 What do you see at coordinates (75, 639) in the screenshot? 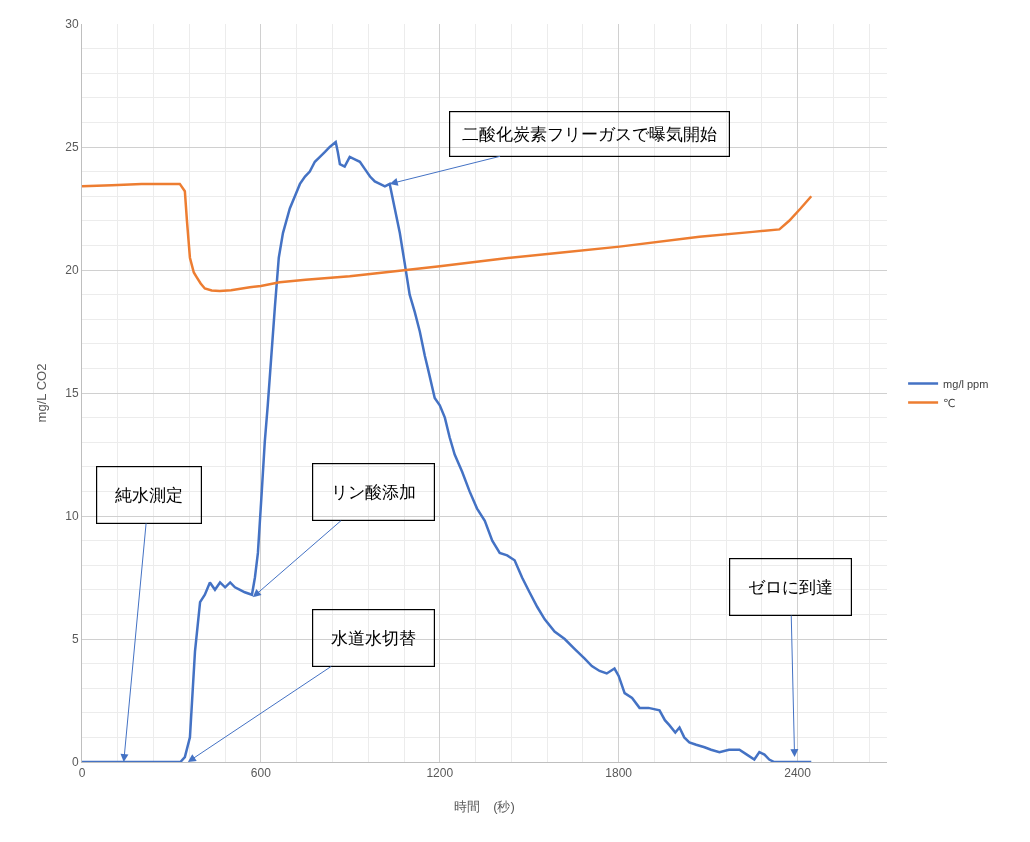
I see `y-tick-label: 5` at bounding box center [75, 639].